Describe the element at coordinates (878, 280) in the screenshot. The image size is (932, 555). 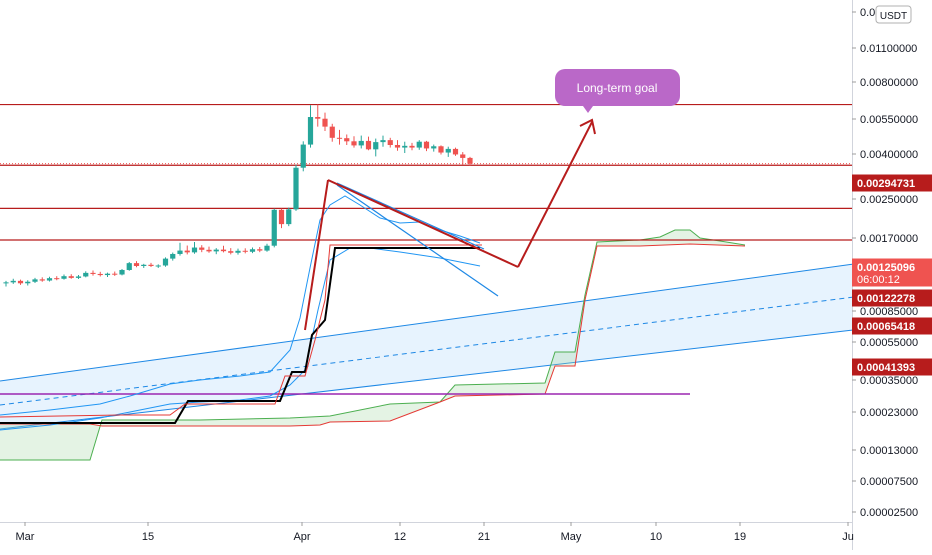
I see `price-label-countdown: 06:00:12` at that location.